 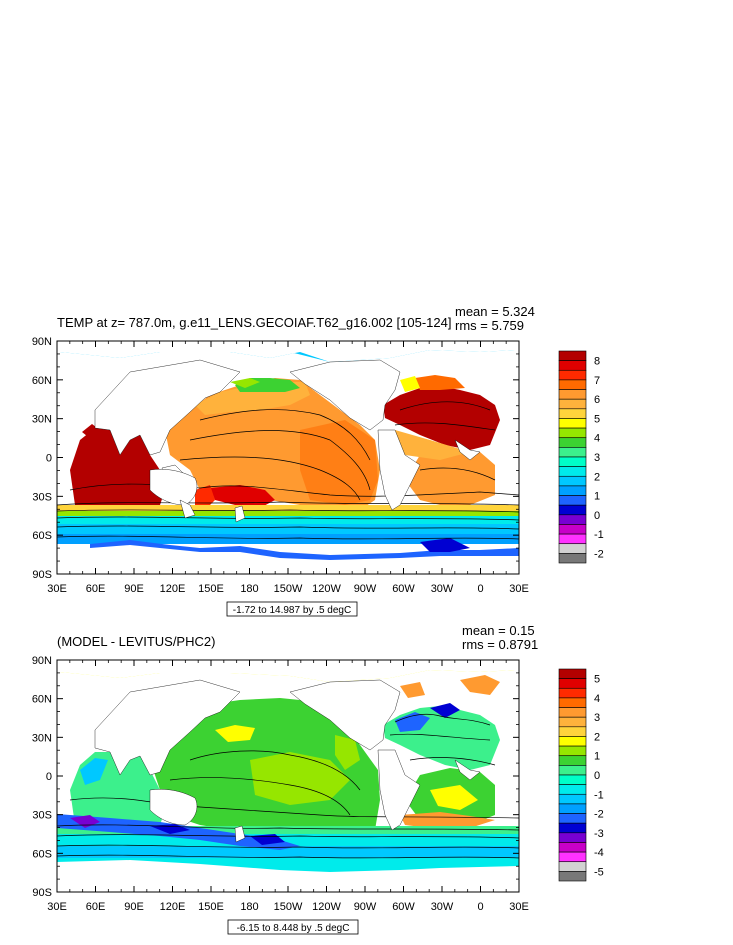 I want to click on p2-colorbar-label: -2, so click(x=599, y=815).